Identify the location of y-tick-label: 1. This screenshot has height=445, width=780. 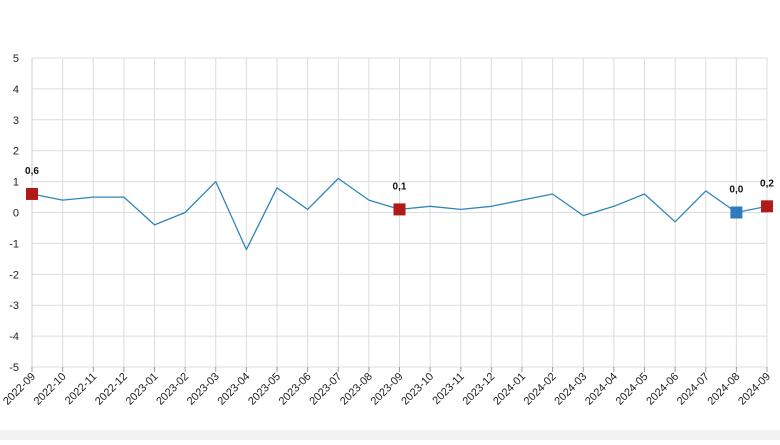
(16, 183).